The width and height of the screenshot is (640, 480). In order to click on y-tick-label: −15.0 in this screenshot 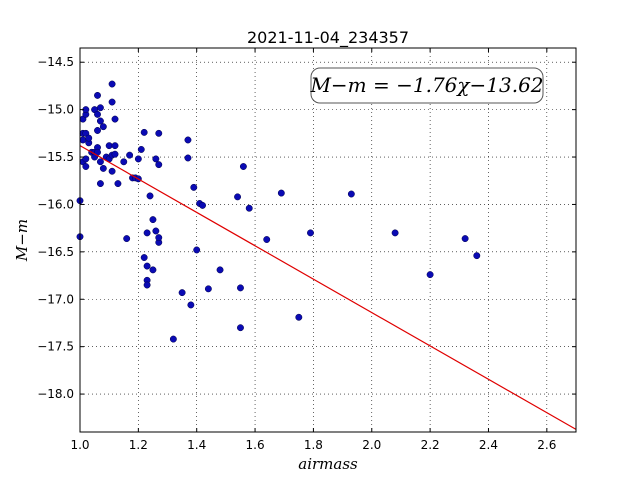, I will do `click(55, 110)`.